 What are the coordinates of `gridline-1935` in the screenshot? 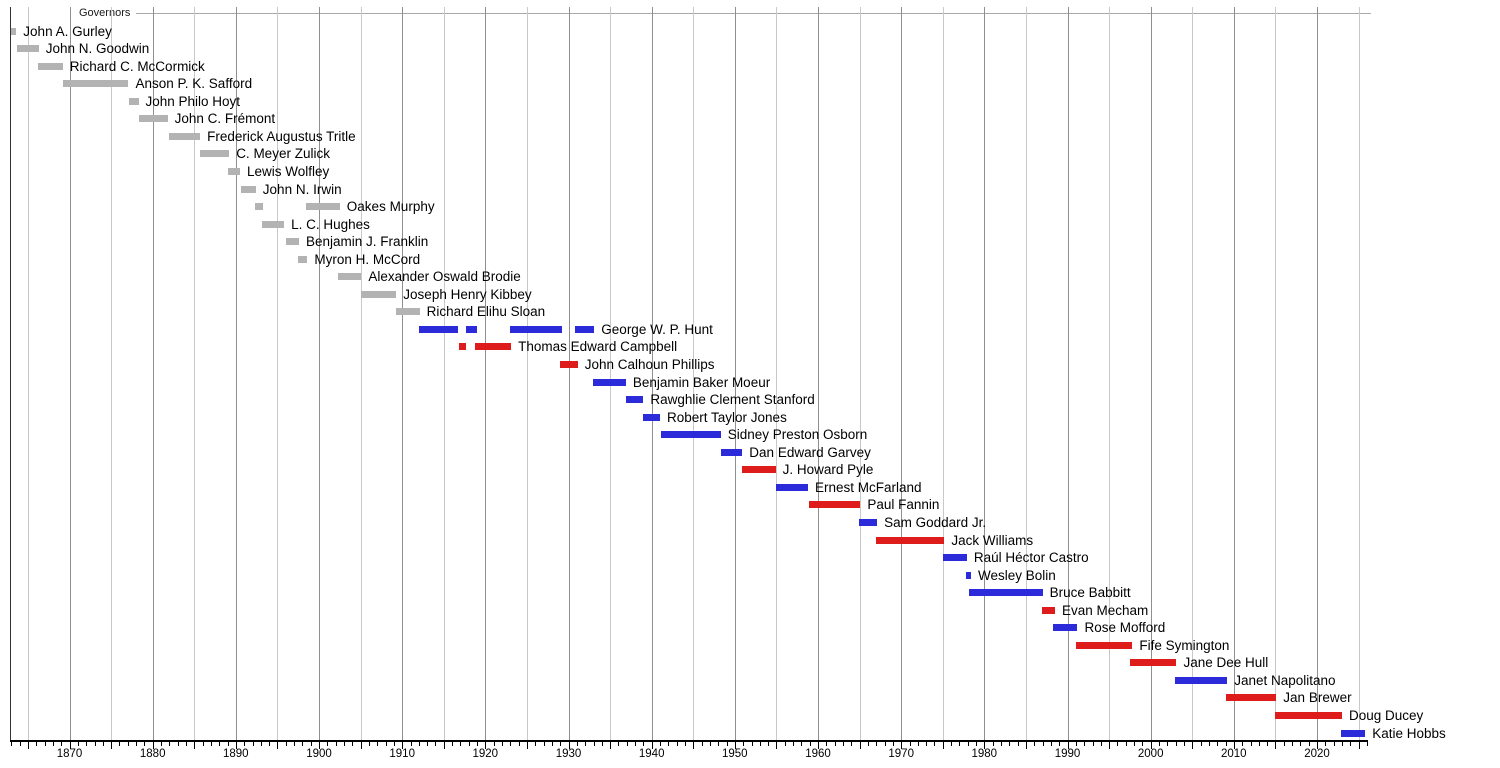 It's located at (611, 374).